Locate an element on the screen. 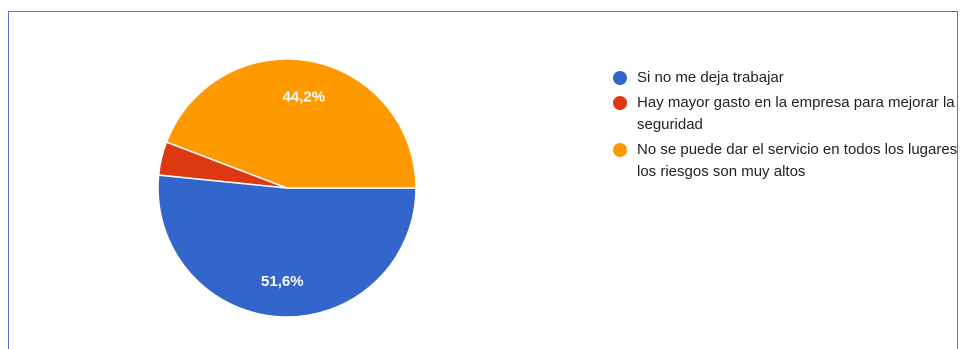 The image size is (966, 349). legend-item-si-no-me-deja-trabajar: Si no me deja trabajar is located at coordinates (786, 78).